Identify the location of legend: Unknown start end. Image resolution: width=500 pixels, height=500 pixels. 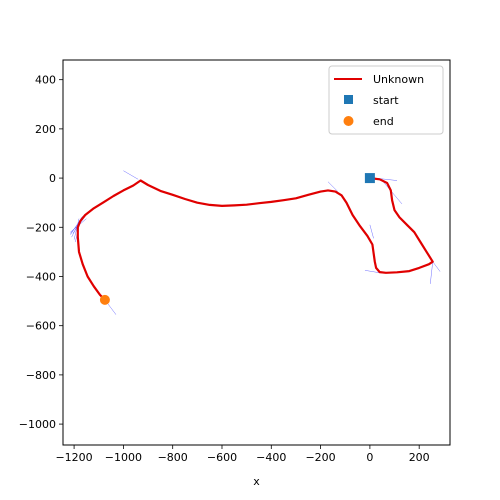
(386, 100).